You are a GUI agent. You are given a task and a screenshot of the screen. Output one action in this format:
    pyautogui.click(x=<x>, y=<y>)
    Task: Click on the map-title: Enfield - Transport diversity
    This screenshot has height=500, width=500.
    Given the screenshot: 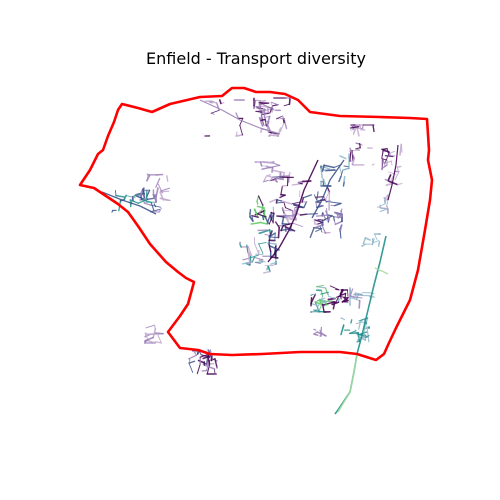 What is the action you would take?
    pyautogui.click(x=256, y=58)
    